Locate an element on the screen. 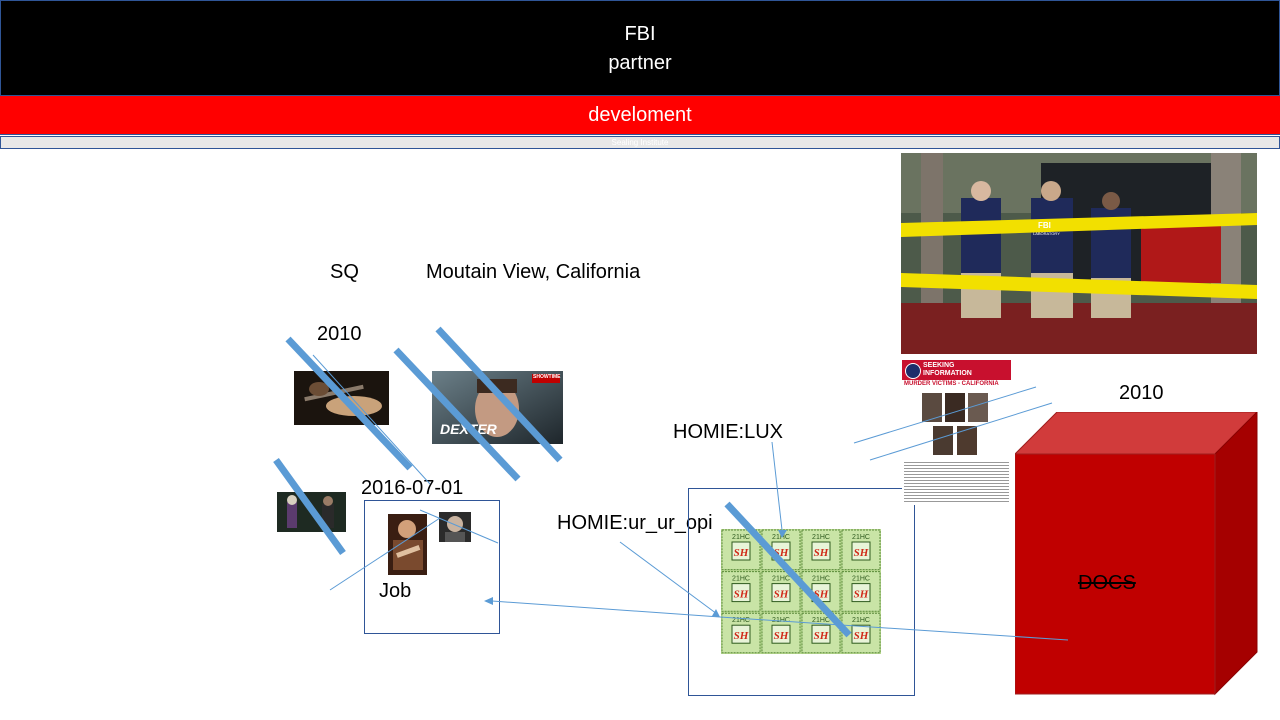  job-photo-guitarist is located at coordinates (407, 544).